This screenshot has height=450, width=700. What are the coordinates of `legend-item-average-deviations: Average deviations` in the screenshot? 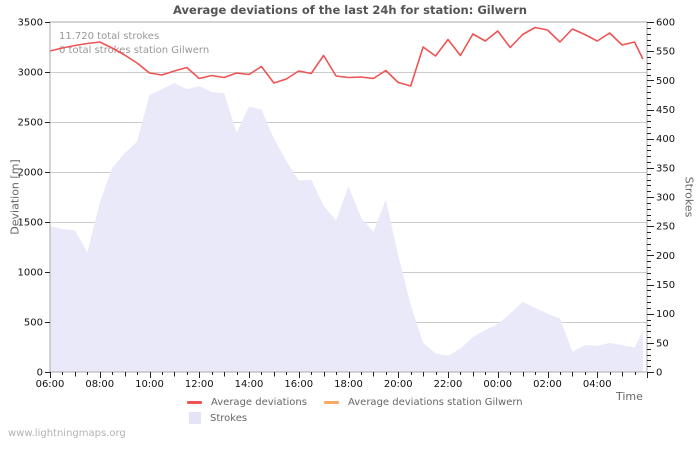 It's located at (247, 402).